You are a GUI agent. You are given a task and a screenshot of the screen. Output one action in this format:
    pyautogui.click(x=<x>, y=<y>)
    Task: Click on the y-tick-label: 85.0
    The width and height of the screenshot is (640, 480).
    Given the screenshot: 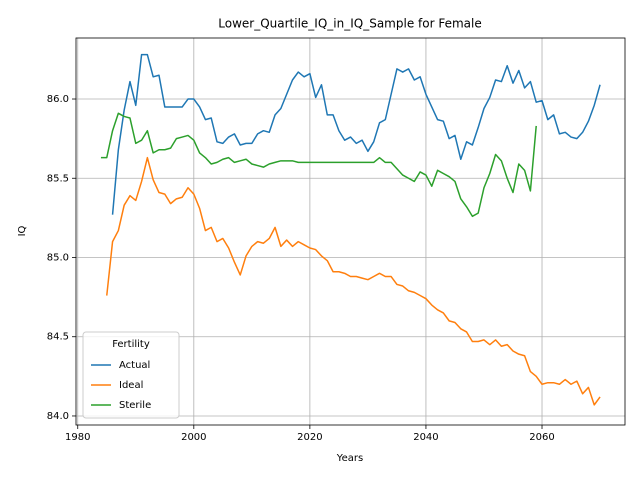 What is the action you would take?
    pyautogui.click(x=58, y=257)
    